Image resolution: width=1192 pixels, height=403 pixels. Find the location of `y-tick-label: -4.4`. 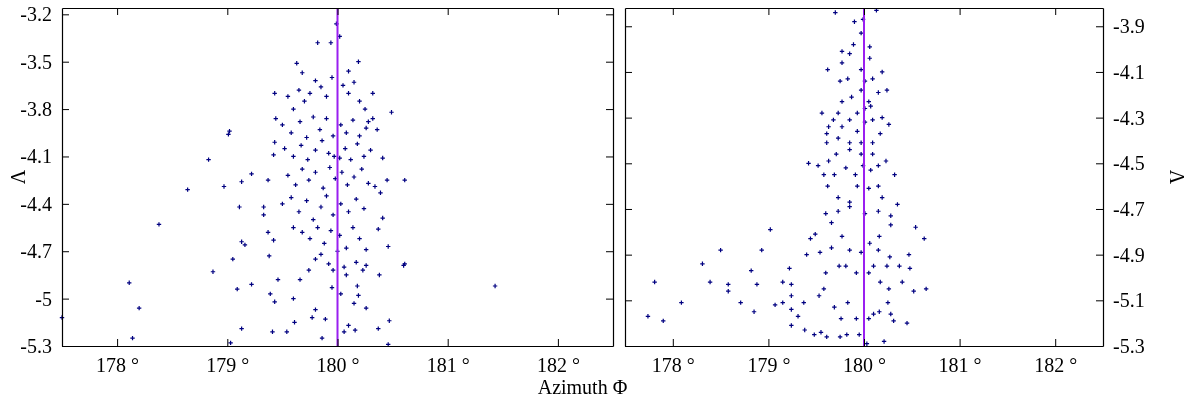

y-tick-label: -4.4 is located at coordinates (36, 203).